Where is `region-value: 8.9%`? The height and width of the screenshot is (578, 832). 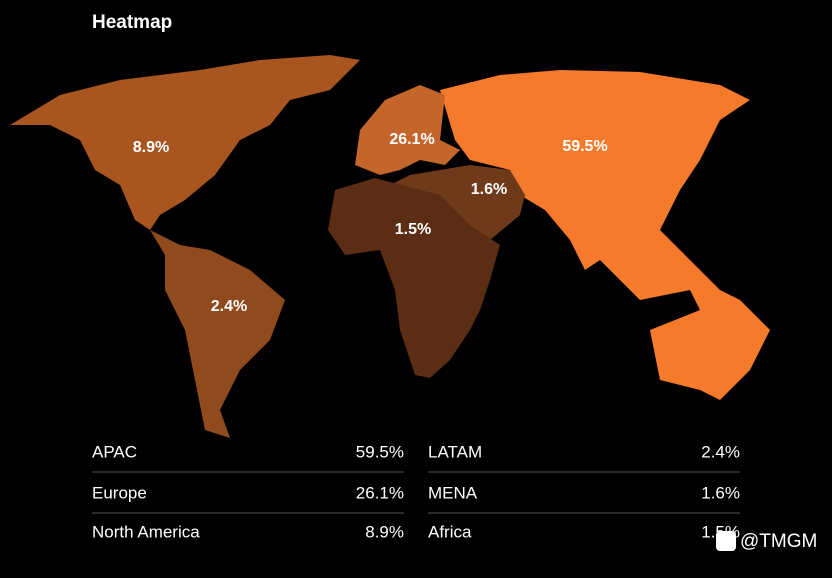 region-value: 8.9% is located at coordinates (384, 531).